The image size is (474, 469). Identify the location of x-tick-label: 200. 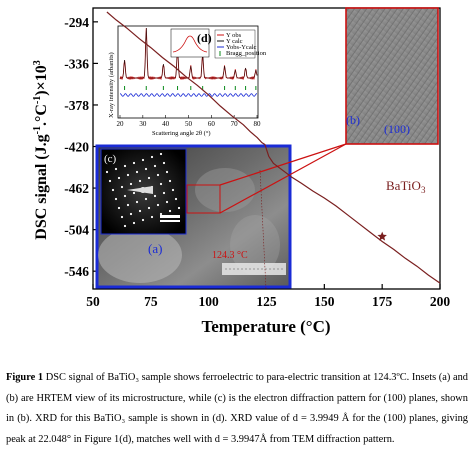
(440, 301).